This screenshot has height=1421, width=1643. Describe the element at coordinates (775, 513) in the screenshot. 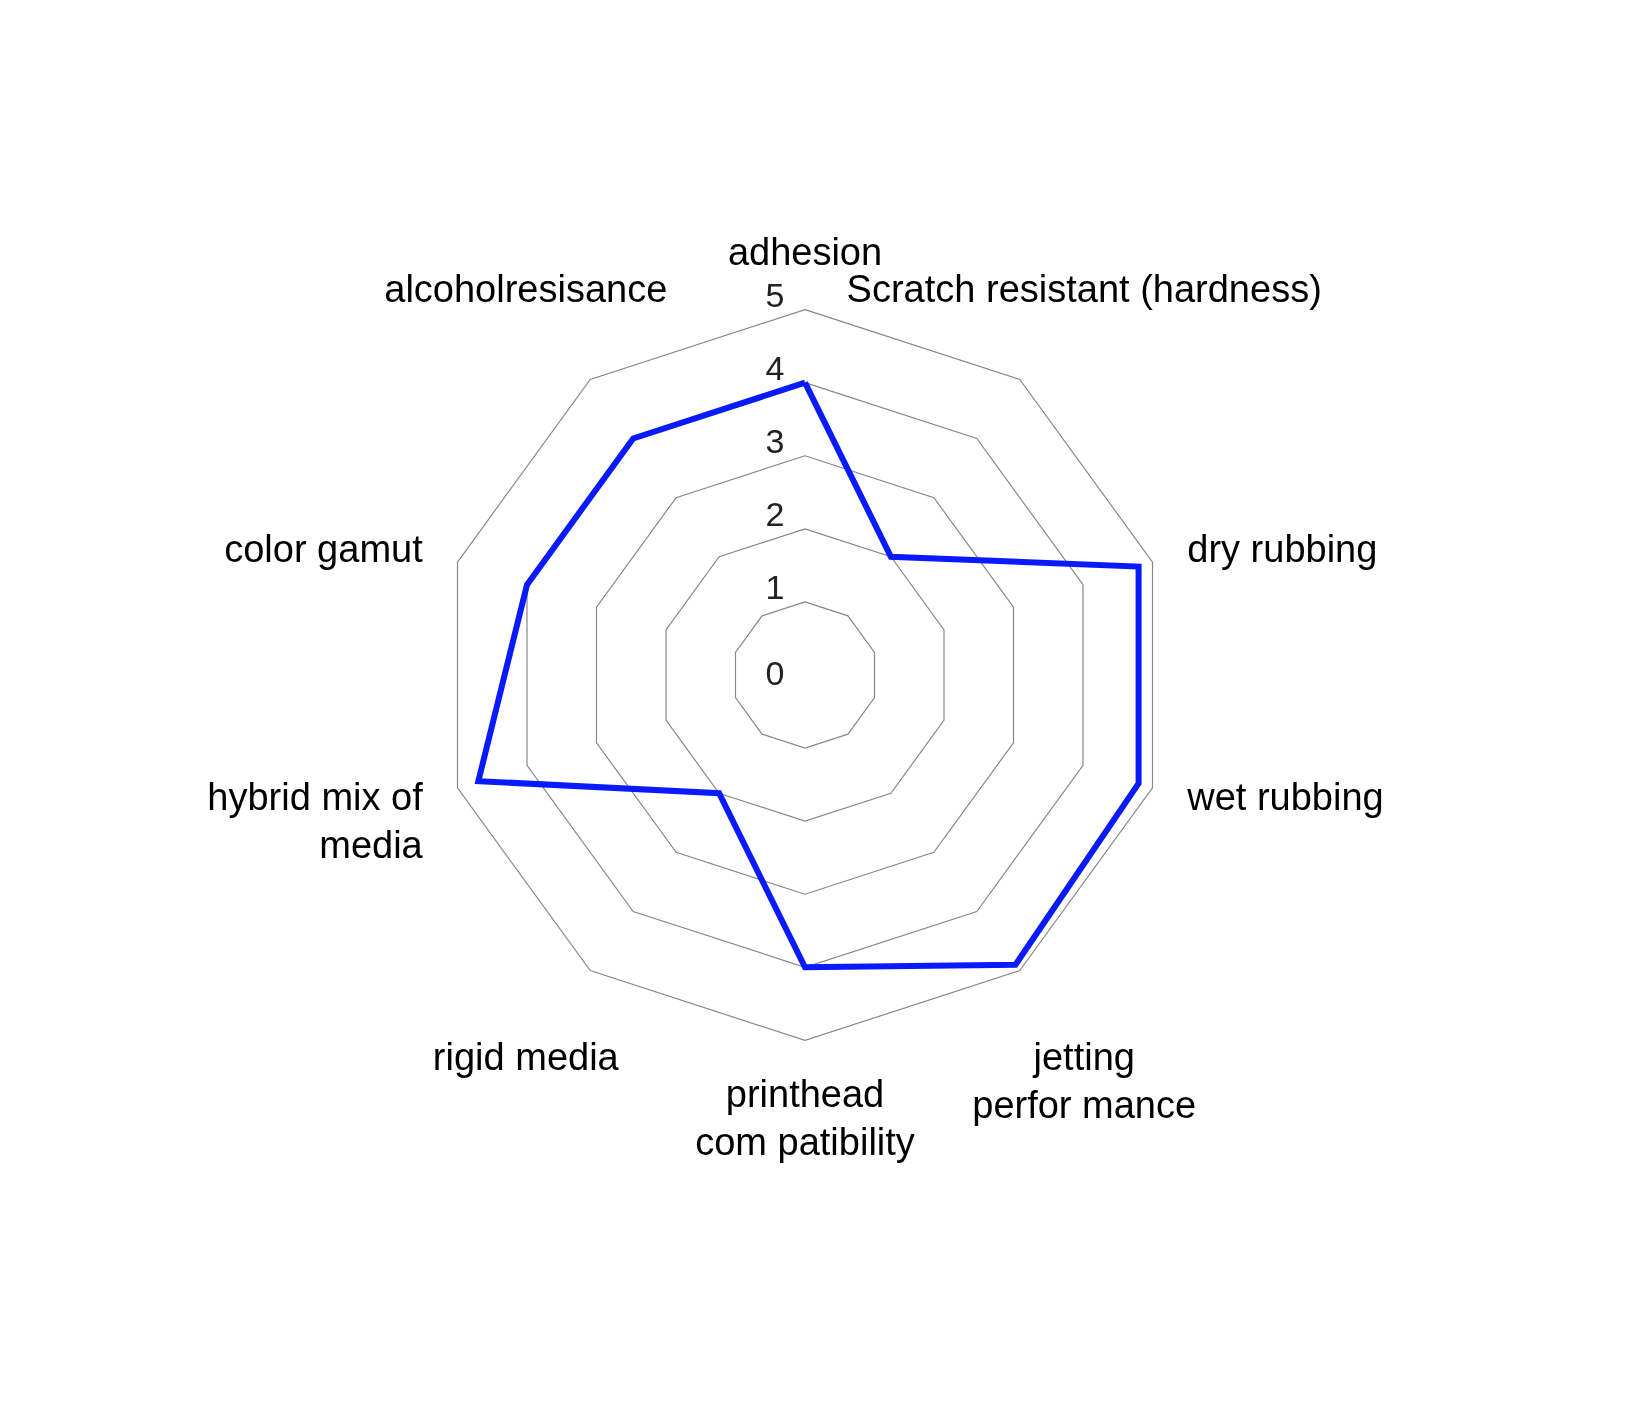

I see `y-tick-label: 2` at that location.